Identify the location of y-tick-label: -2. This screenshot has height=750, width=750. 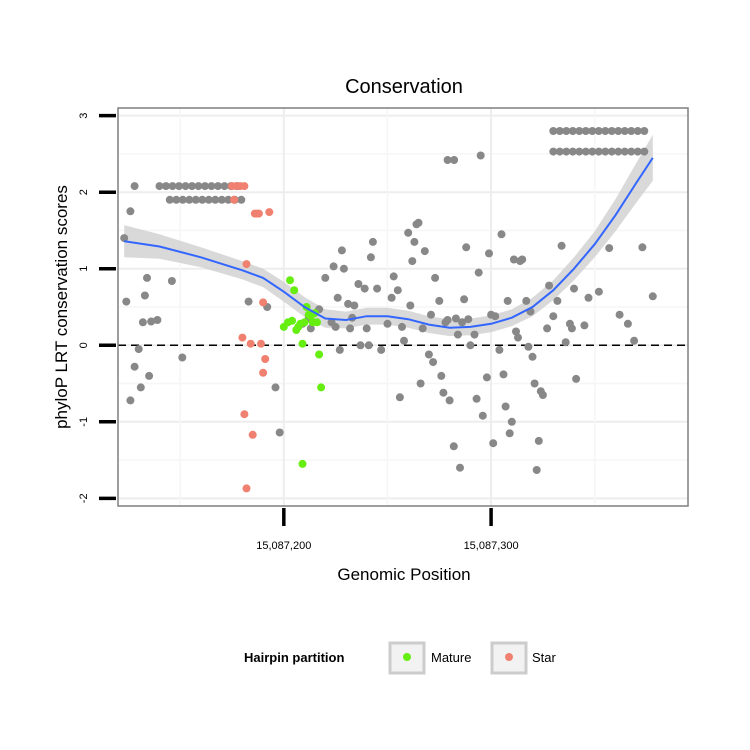
(84, 498).